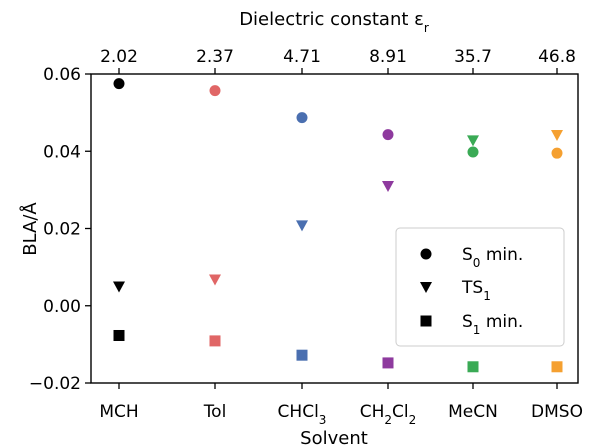 The width and height of the screenshot is (595, 448). I want to click on point-circle-tol, so click(215, 91).